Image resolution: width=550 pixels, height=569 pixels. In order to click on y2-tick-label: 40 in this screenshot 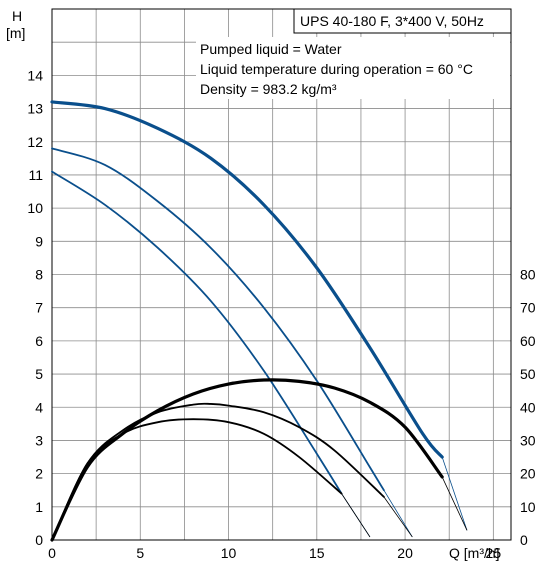, I will do `click(528, 407)`.